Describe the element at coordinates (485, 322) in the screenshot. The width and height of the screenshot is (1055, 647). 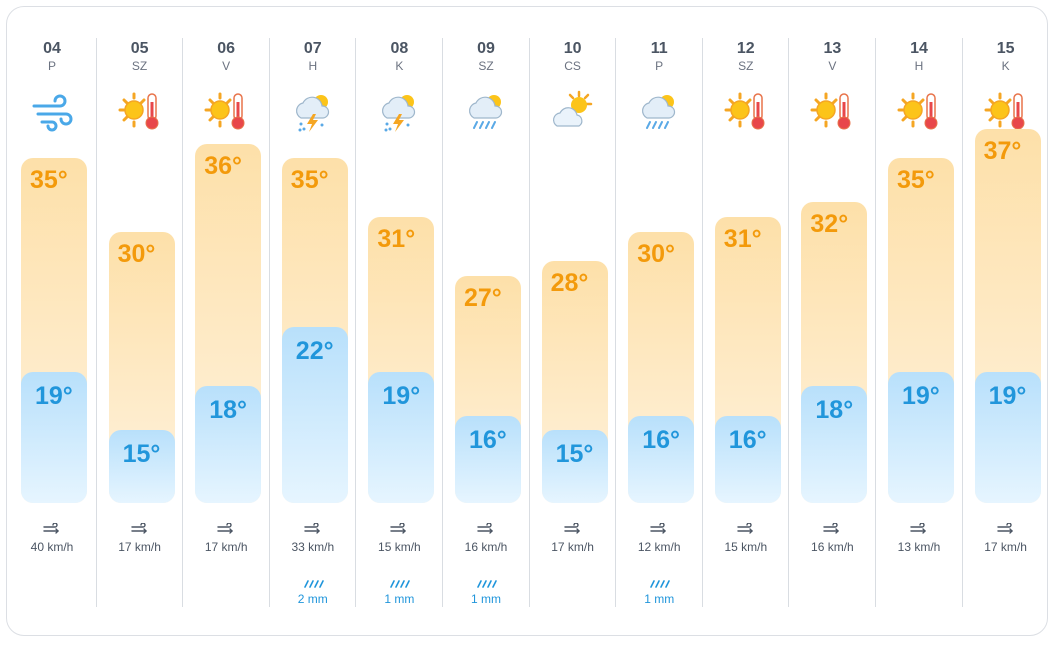
I see `day-column: 09 SZ 27° 16° 16 km/h 1 mm` at that location.